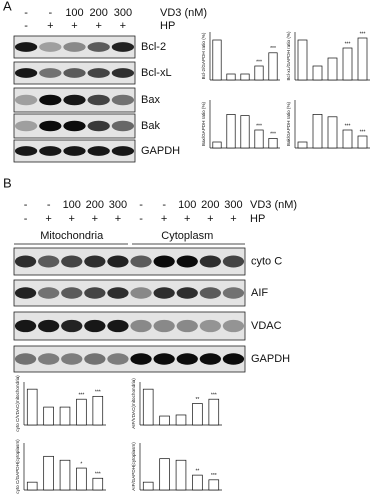  Describe the element at coordinates (156, 73) in the screenshot. I see `blot-label: Bcl-xL` at that location.